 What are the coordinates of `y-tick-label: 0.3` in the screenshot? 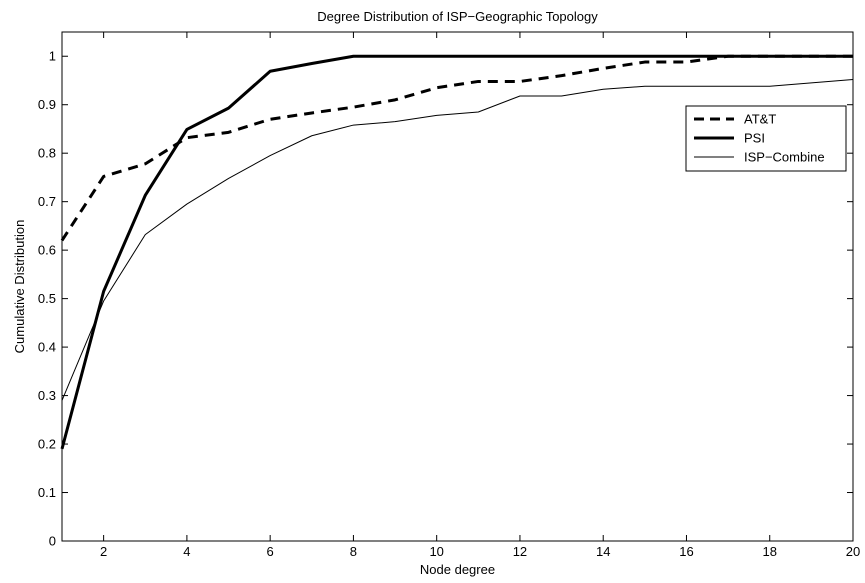 It's located at (47, 395).